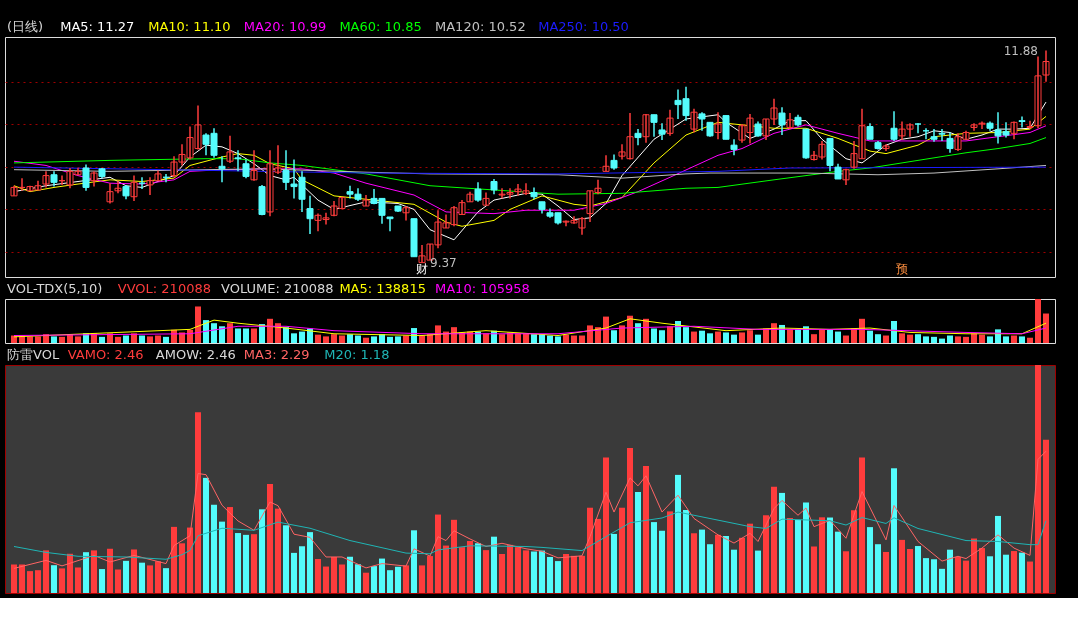 The width and height of the screenshot is (1083, 619). Describe the element at coordinates (380, 26) in the screenshot. I see `text: MA60: 10.85` at that location.